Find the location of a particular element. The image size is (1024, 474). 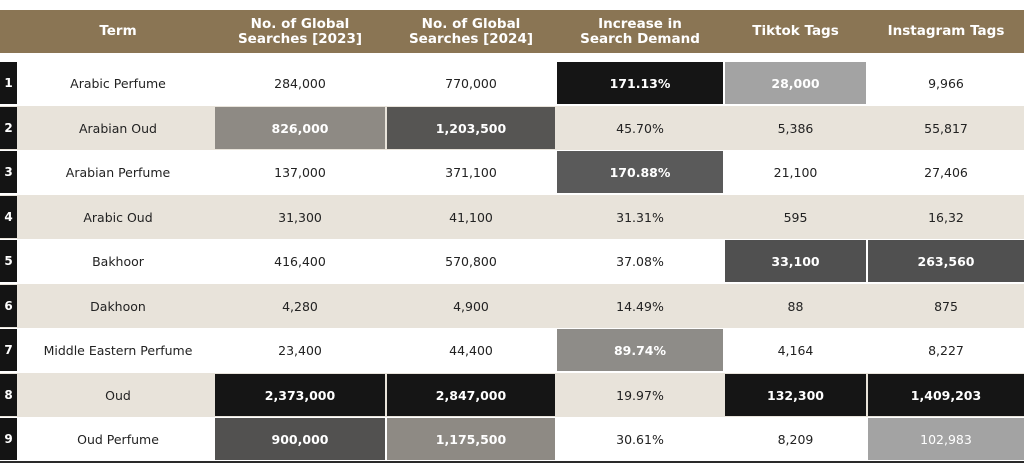

row-number: 8 is located at coordinates (8, 395).